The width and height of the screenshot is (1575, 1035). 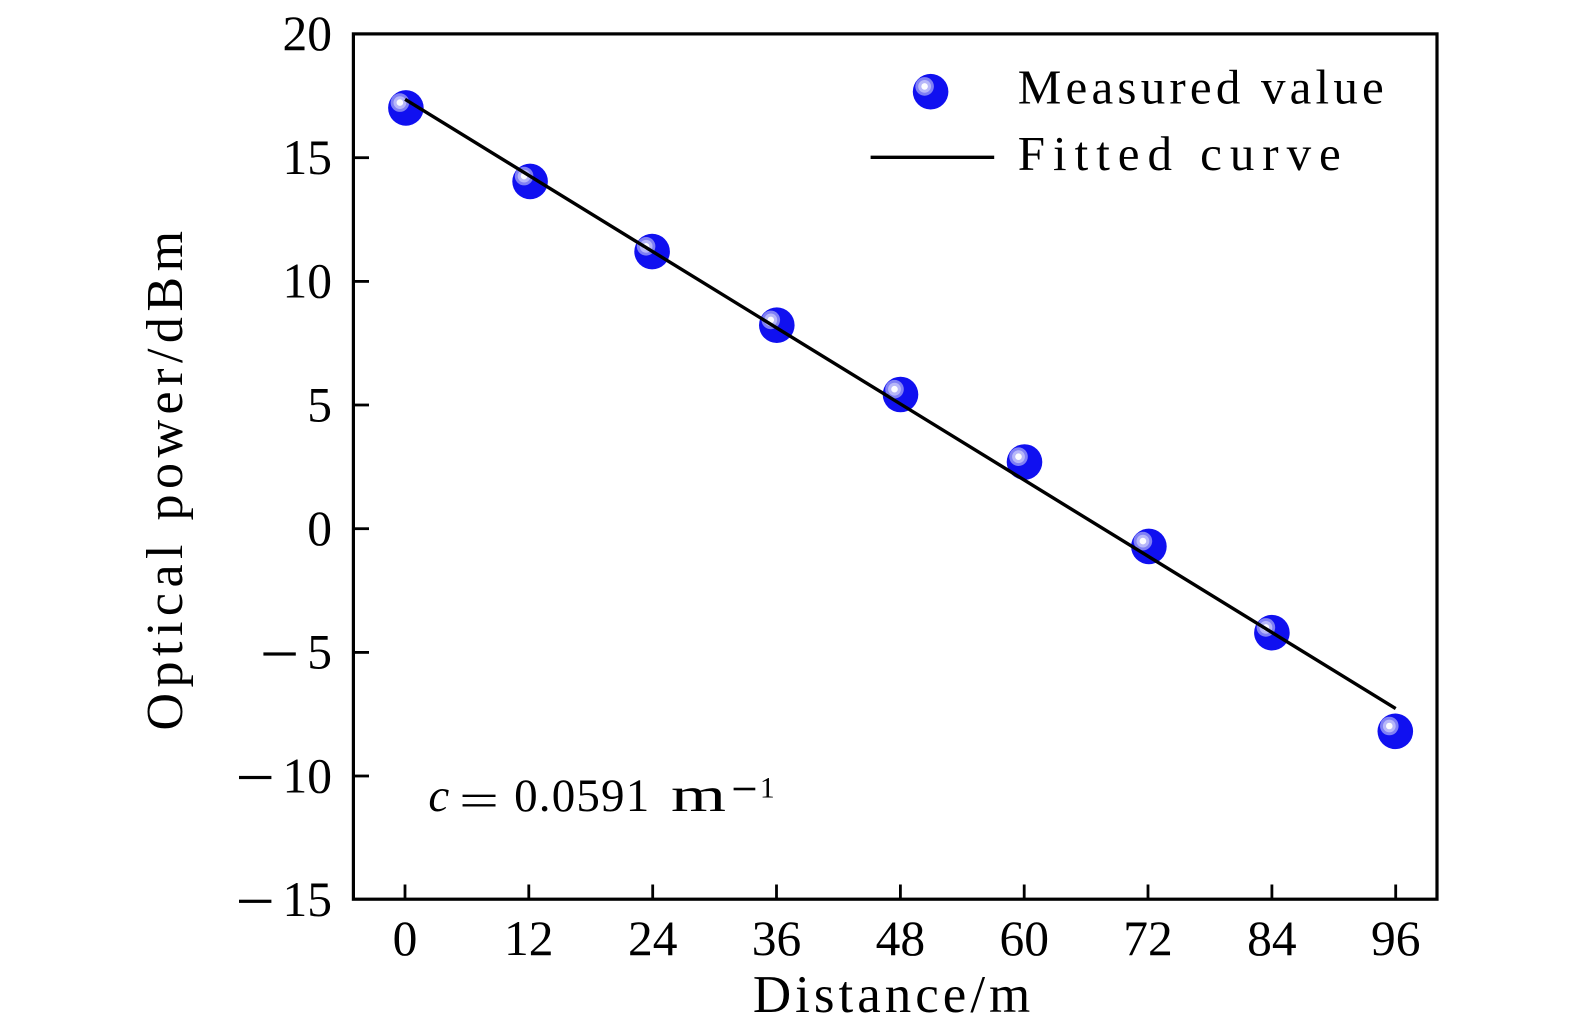 What do you see at coordinates (1024, 938) in the screenshot?
I see `svg-text: 60` at bounding box center [1024, 938].